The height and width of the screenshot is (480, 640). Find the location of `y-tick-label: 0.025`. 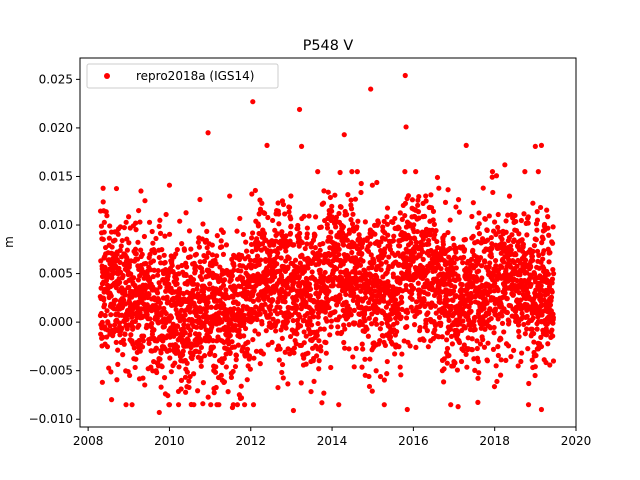

y-tick-label: 0.025 is located at coordinates (56, 79).